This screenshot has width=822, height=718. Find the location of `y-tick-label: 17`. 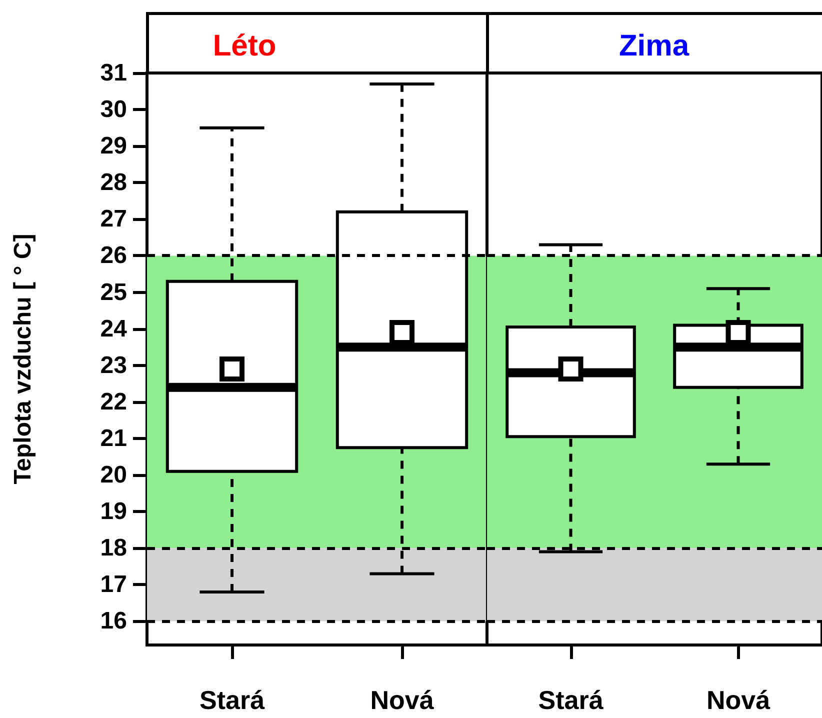

y-tick-label: 17 is located at coordinates (113, 584).